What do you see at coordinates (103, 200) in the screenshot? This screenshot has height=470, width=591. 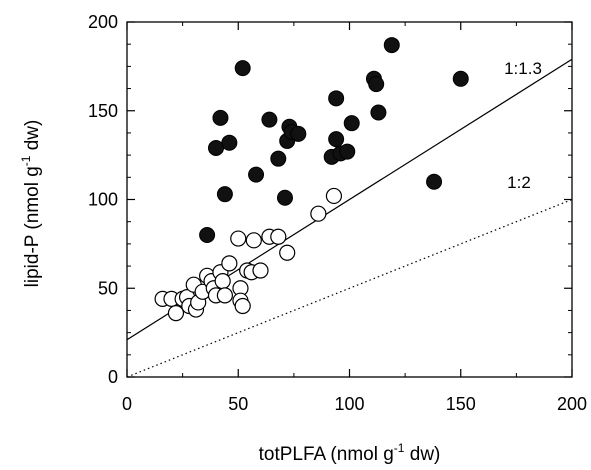 I see `y-tick-label-100: 100` at bounding box center [103, 200].